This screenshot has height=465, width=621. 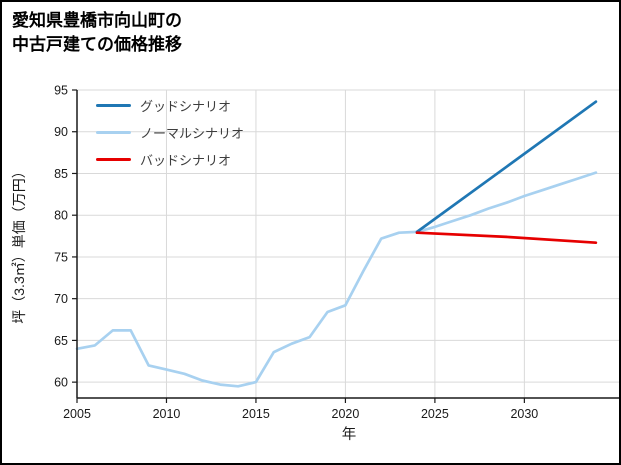 I want to click on legend-item-normal: ノーマルシナリオ, so click(x=170, y=132).